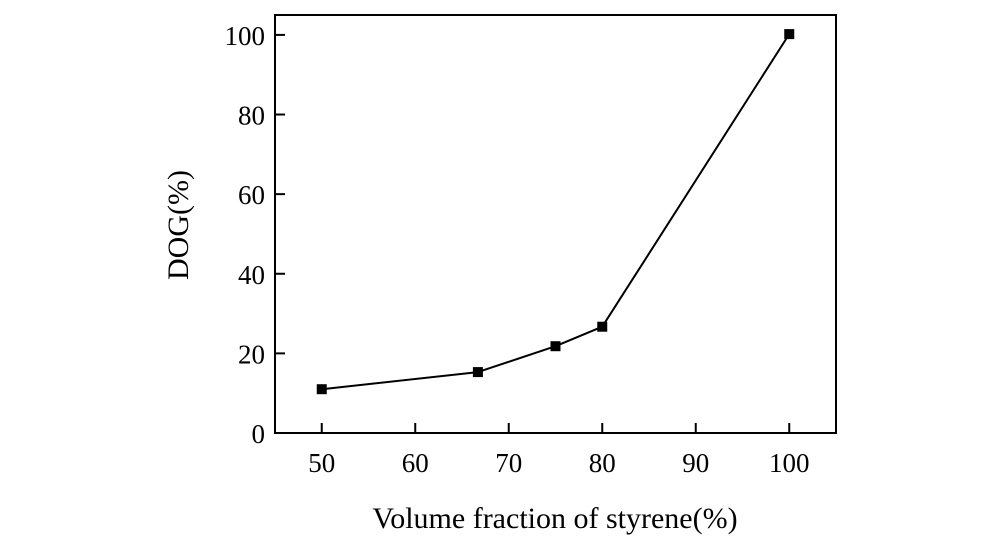 This screenshot has height=543, width=1000. I want to click on x-tick-label: 60, so click(415, 463).